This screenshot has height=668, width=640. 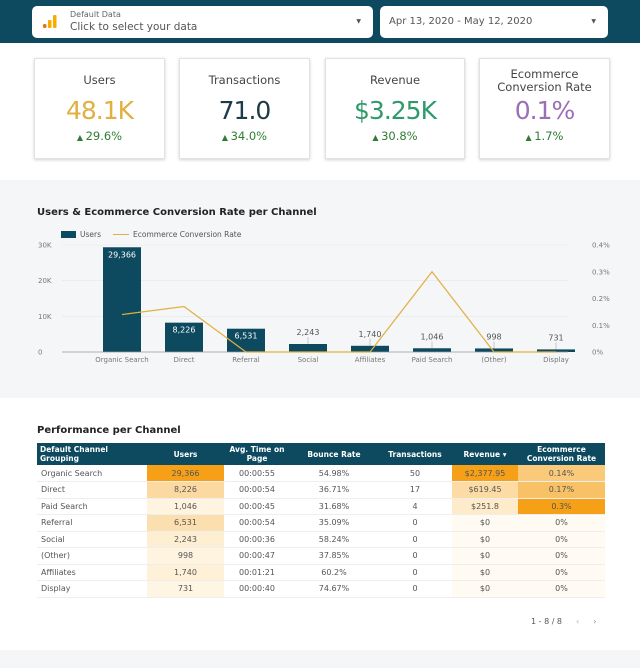 I want to click on column-header: Ecommerce Conversion Rate, so click(x=561, y=454).